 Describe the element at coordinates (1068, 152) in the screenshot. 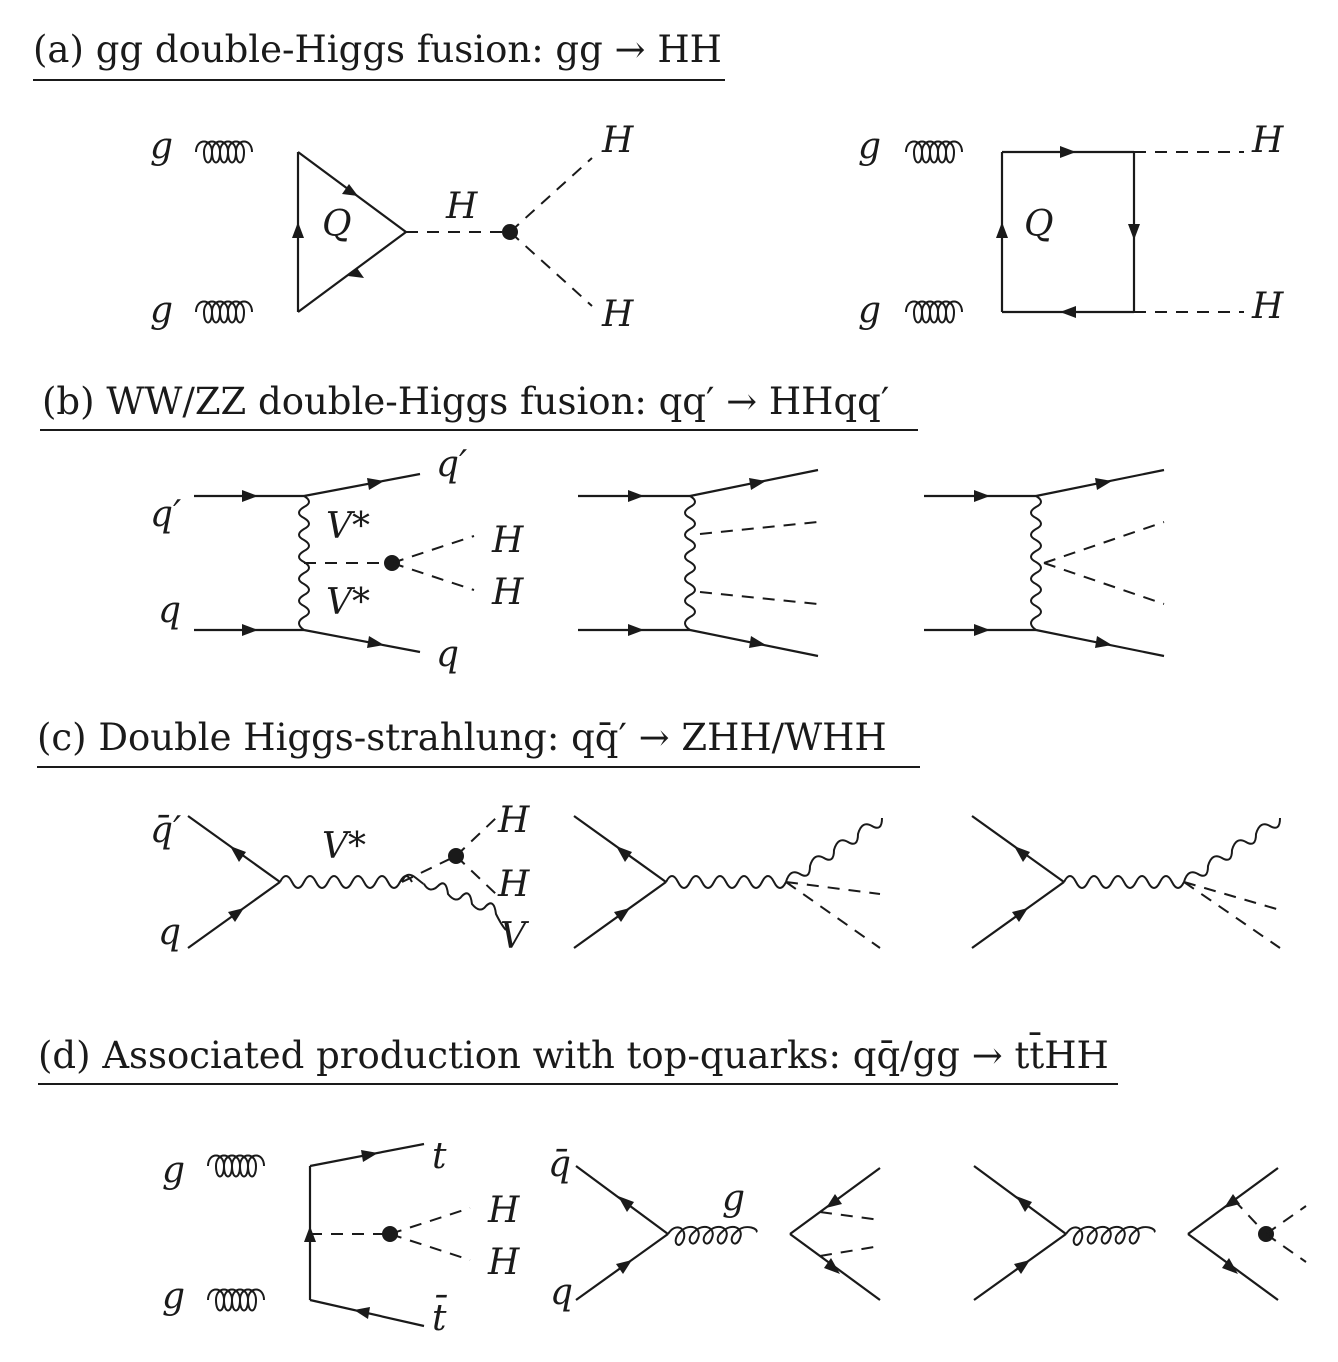

I see `arrow-right` at that location.